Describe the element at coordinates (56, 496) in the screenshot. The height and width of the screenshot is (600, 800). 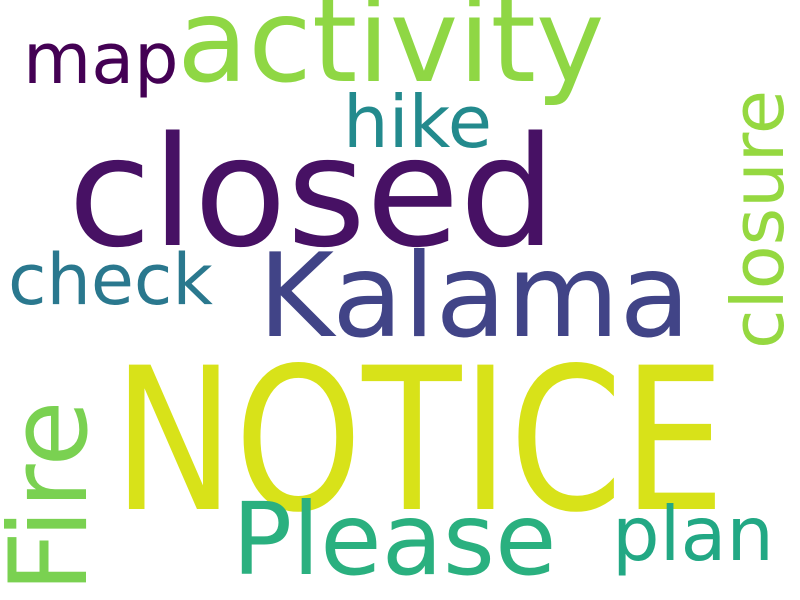
I see `word-fire: Fire` at that location.